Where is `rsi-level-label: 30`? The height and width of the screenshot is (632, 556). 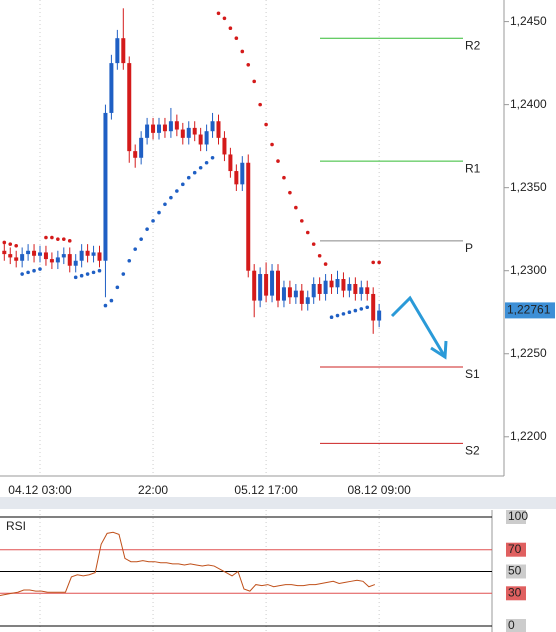 rsi-level-label: 30 is located at coordinates (515, 592).